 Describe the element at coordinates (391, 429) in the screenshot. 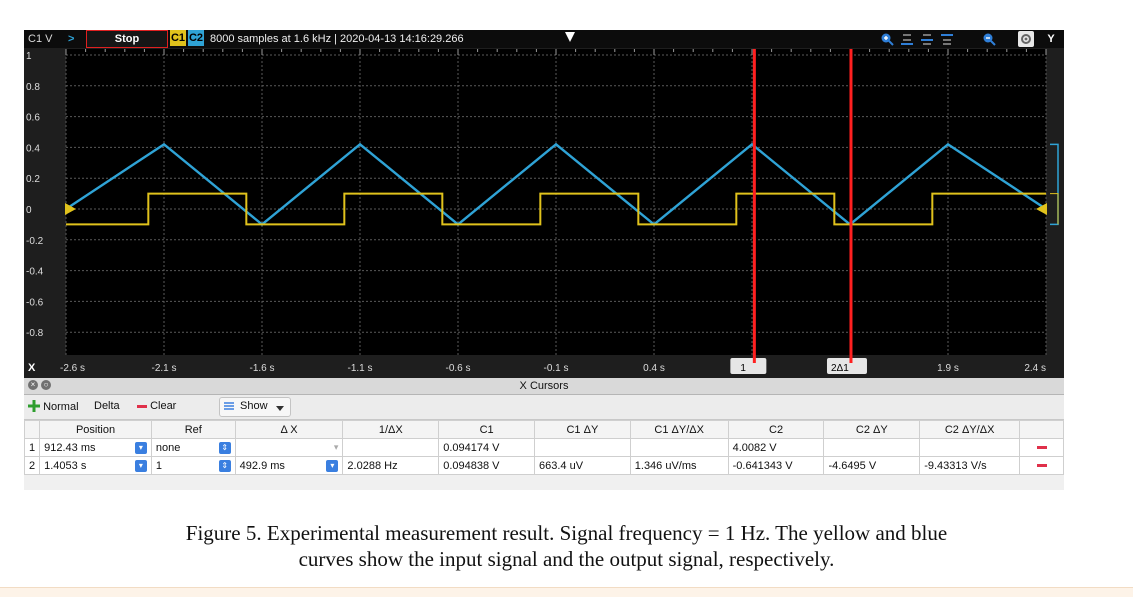

I see `column-header: 1/ΔX` at that location.